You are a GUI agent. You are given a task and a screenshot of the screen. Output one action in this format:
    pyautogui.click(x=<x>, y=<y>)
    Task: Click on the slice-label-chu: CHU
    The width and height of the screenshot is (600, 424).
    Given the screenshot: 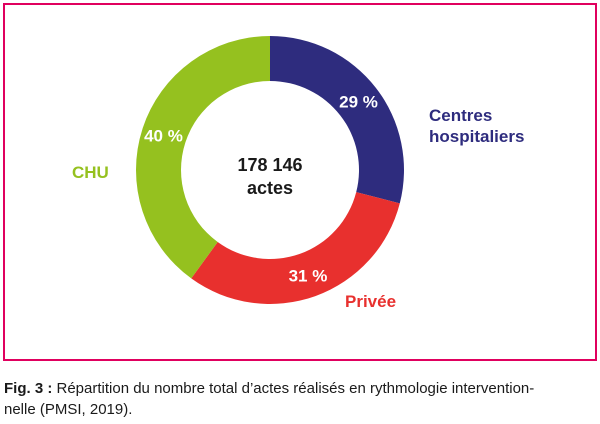 What is the action you would take?
    pyautogui.click(x=90, y=172)
    